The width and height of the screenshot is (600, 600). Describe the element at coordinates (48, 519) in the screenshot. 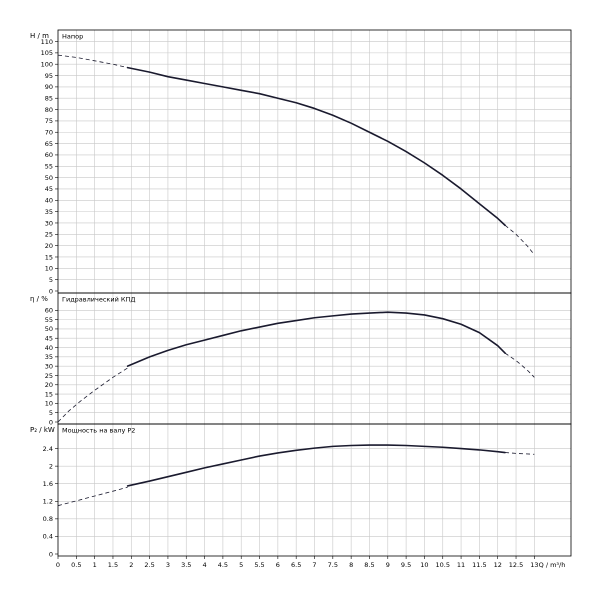

I see `panel-3-y-tick-label: 0.8` at that location.